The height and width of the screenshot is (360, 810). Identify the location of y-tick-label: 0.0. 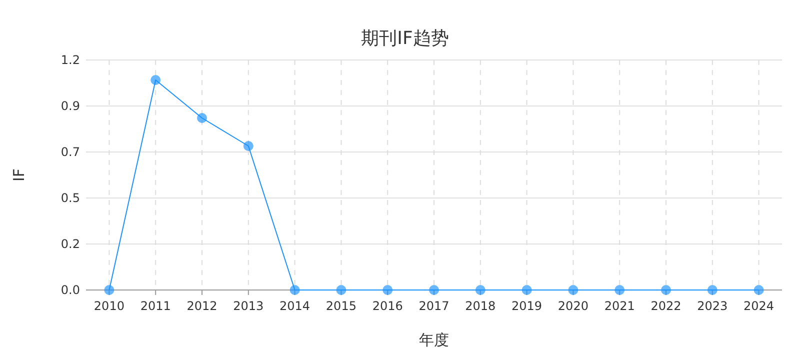
(70, 290).